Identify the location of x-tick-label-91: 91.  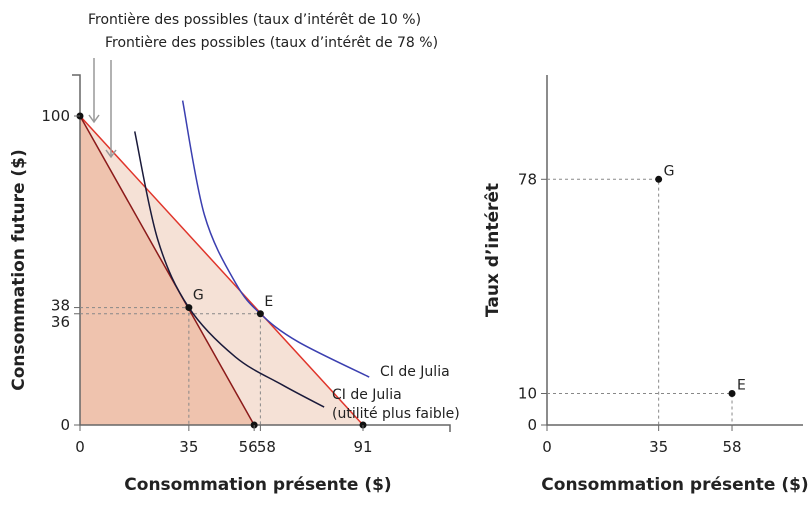
(362, 447).